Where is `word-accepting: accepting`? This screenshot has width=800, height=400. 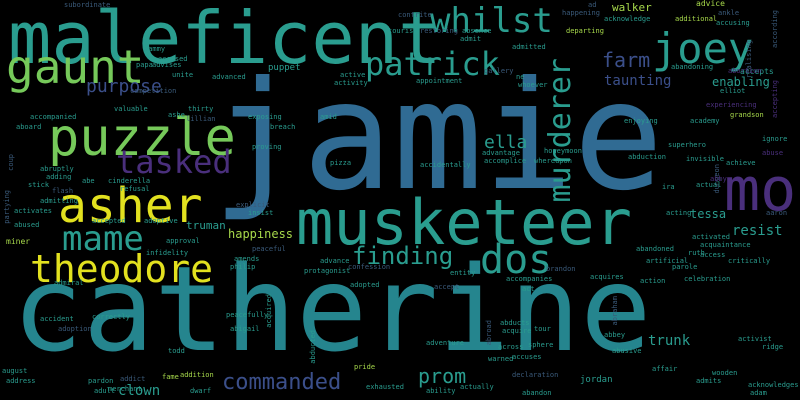 word-accepting: accepting is located at coordinates (775, 99).